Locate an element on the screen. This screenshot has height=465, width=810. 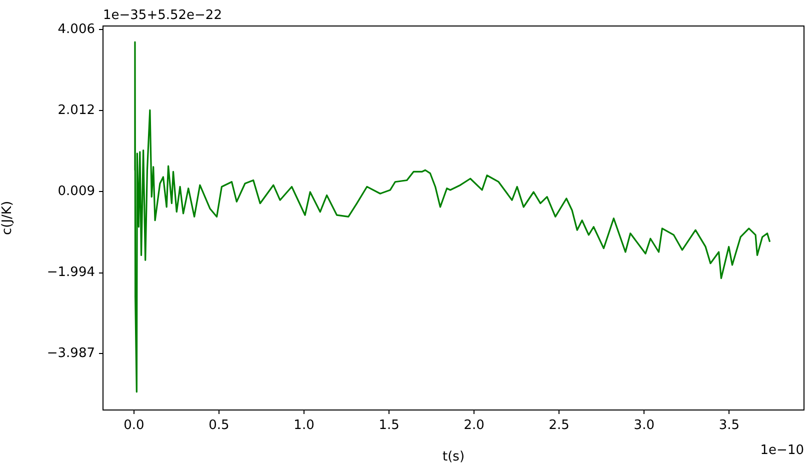
x-tick-label: 1.5 is located at coordinates (389, 426).